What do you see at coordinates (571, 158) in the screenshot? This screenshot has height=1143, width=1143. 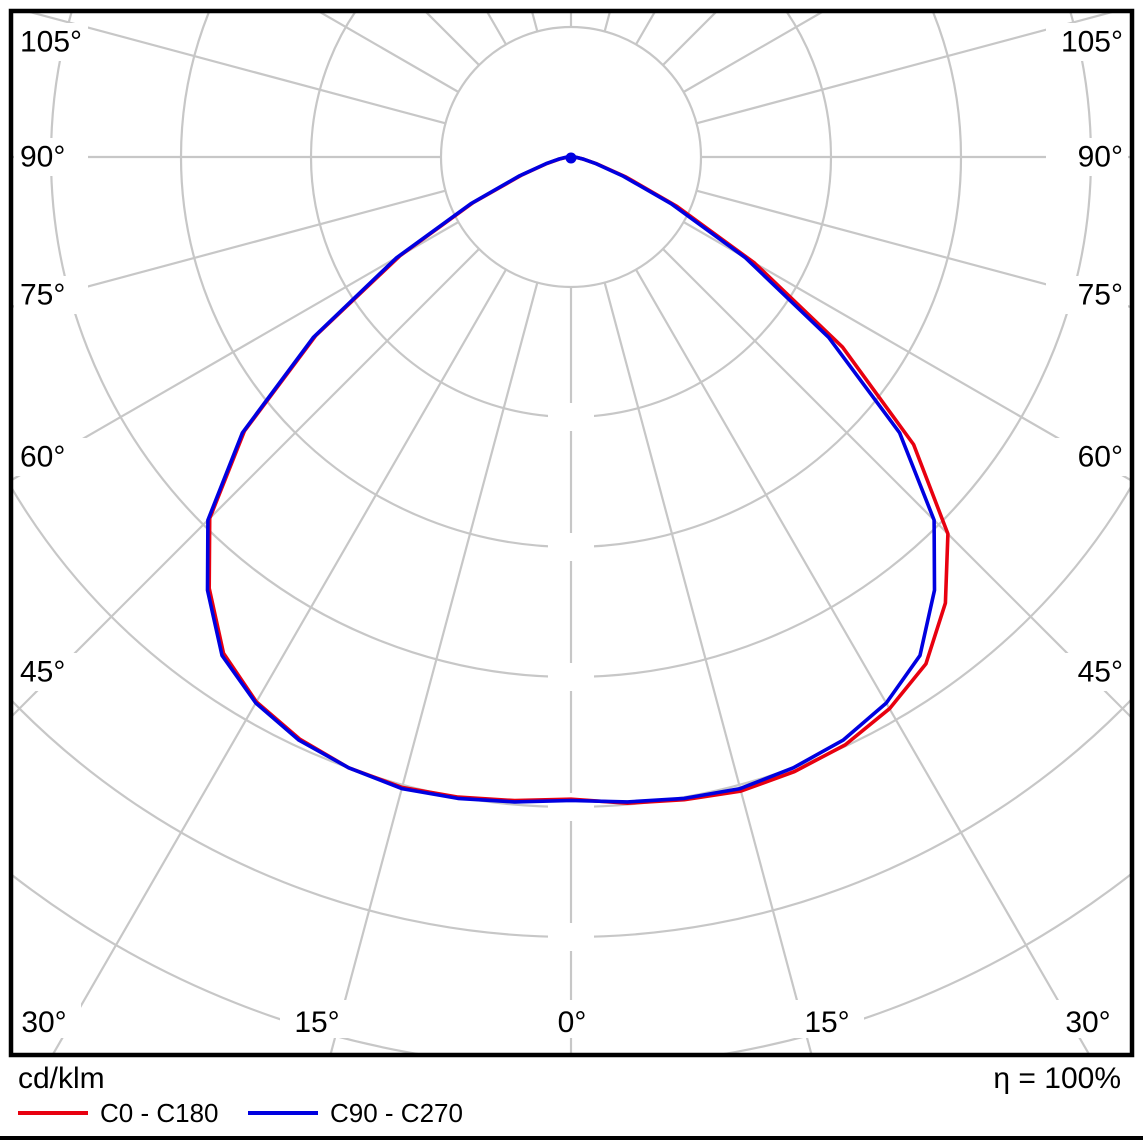 I see `center-dot` at bounding box center [571, 158].